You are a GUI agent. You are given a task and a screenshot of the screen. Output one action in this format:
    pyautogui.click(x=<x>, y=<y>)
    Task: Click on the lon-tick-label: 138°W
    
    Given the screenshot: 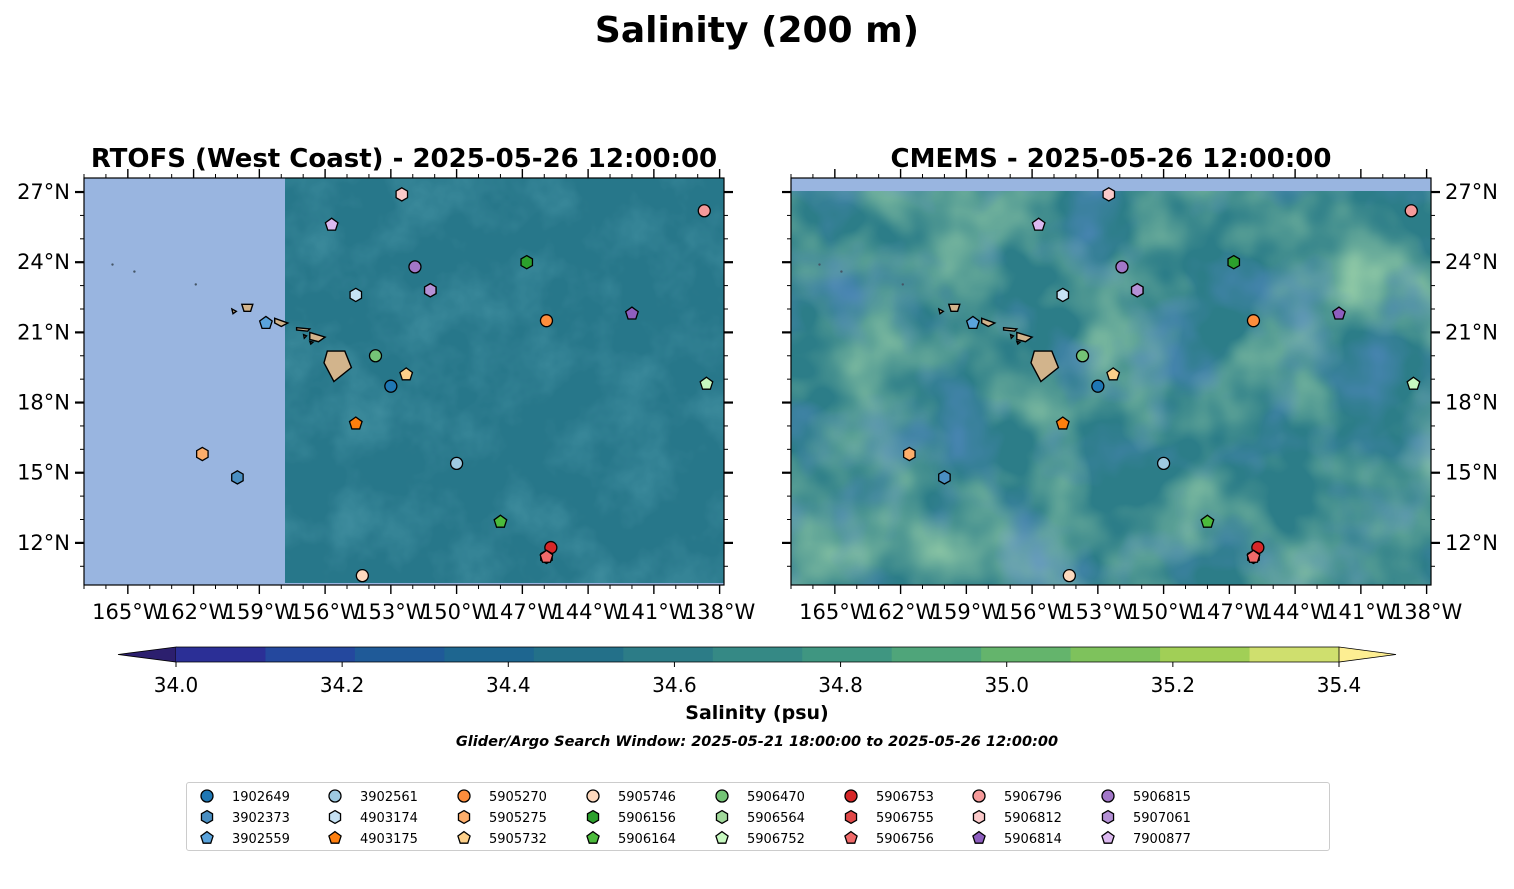 What is the action you would take?
    pyautogui.click(x=1427, y=612)
    